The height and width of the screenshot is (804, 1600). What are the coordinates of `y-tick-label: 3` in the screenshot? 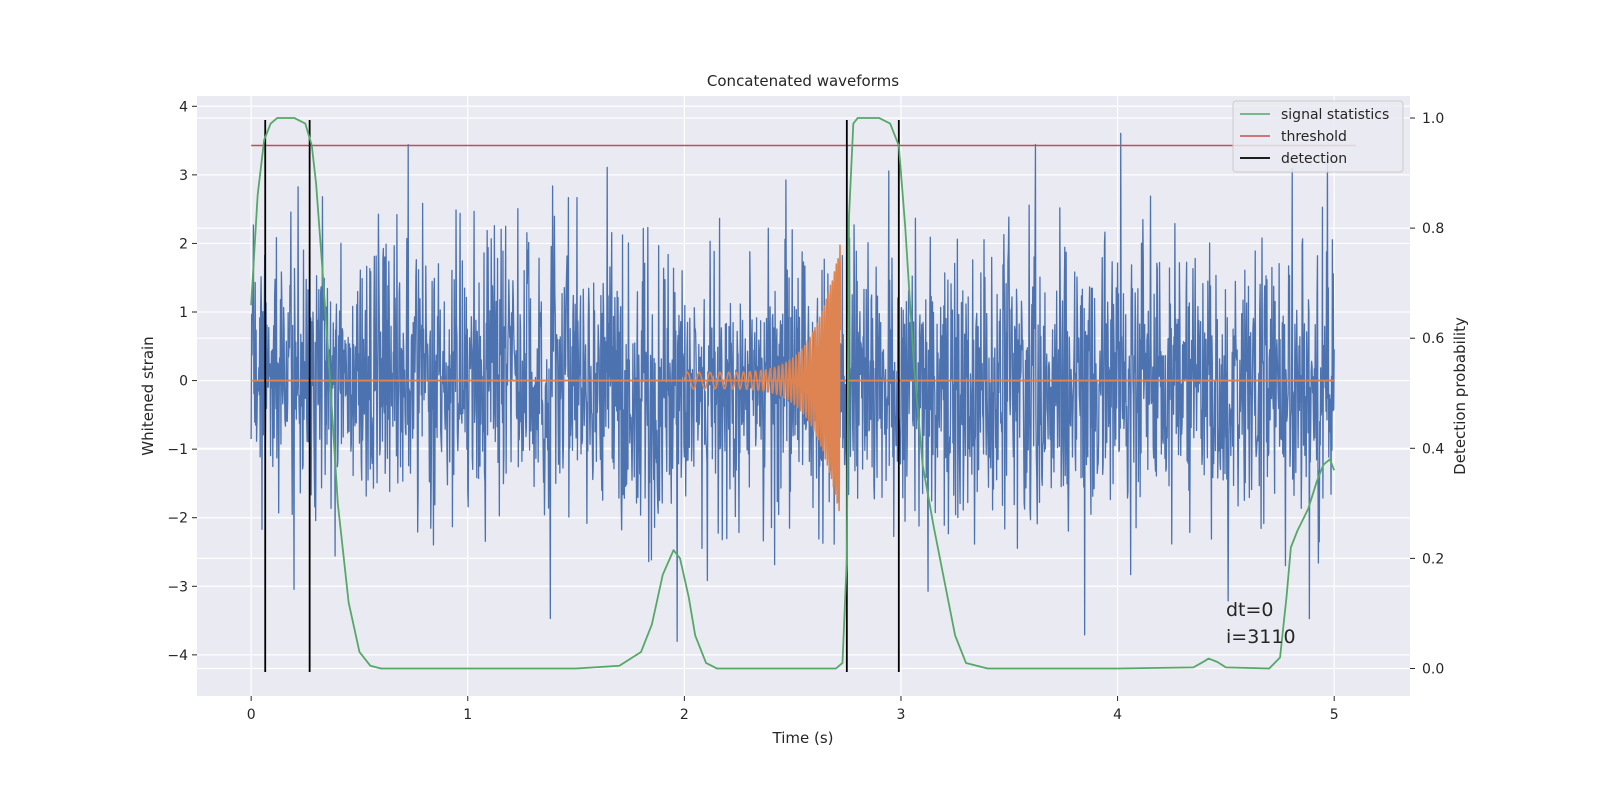 It's located at (183, 176).